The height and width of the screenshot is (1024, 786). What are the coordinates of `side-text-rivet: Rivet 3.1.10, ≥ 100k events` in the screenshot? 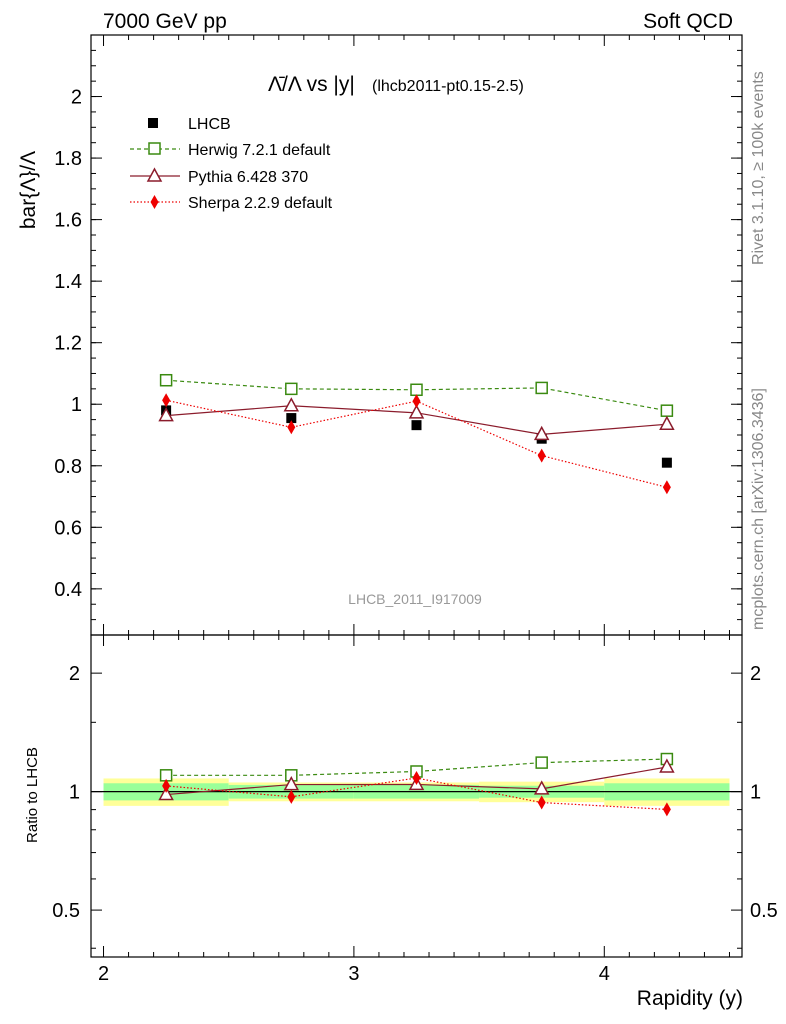 It's located at (758, 168).